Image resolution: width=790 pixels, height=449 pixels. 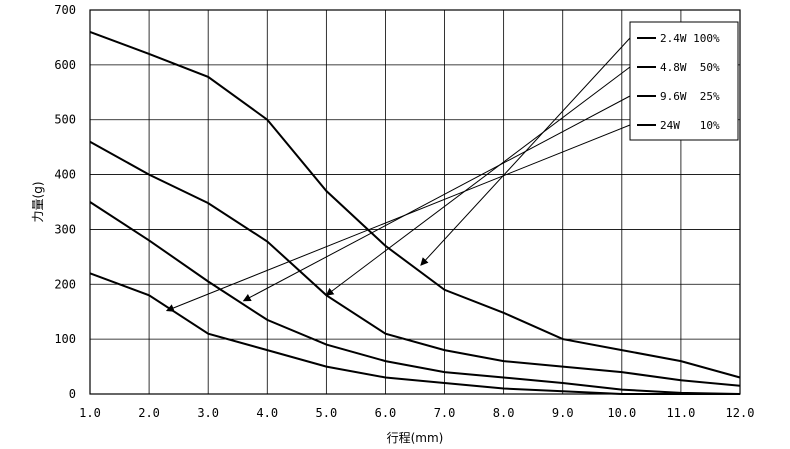 What do you see at coordinates (386, 413) in the screenshot?
I see `x-tick-label: 6.0` at bounding box center [386, 413].